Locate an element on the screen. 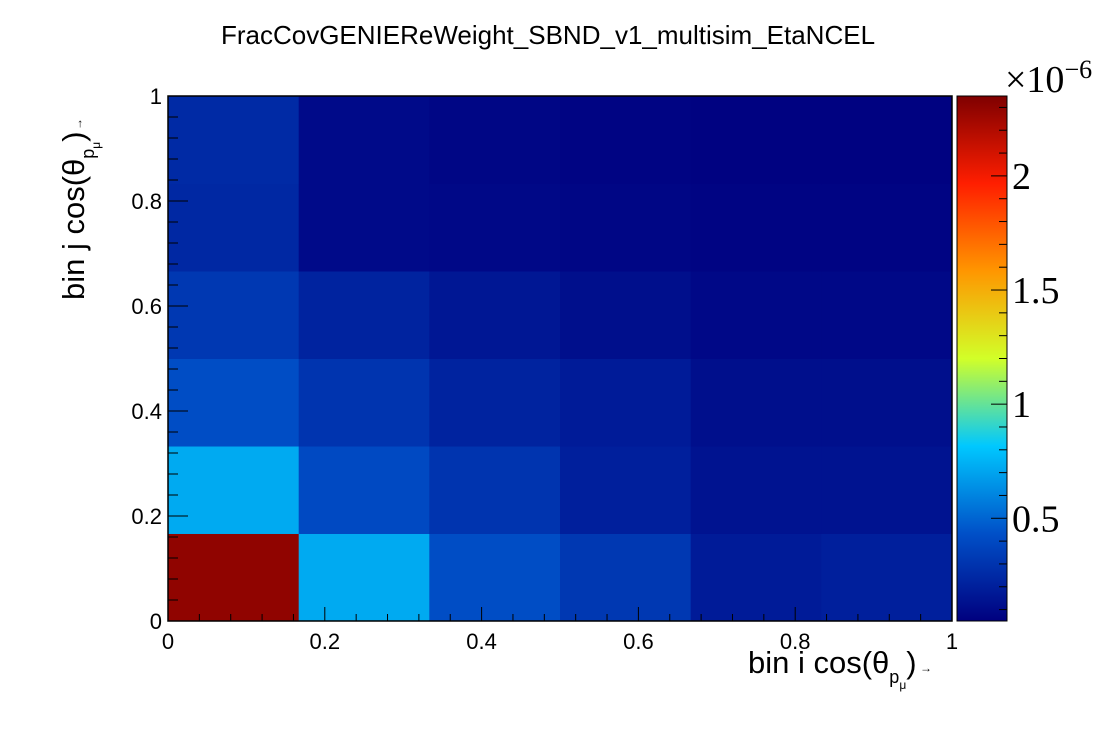 The width and height of the screenshot is (1120, 740). z-tick-label: 1.5 is located at coordinates (1036, 291).